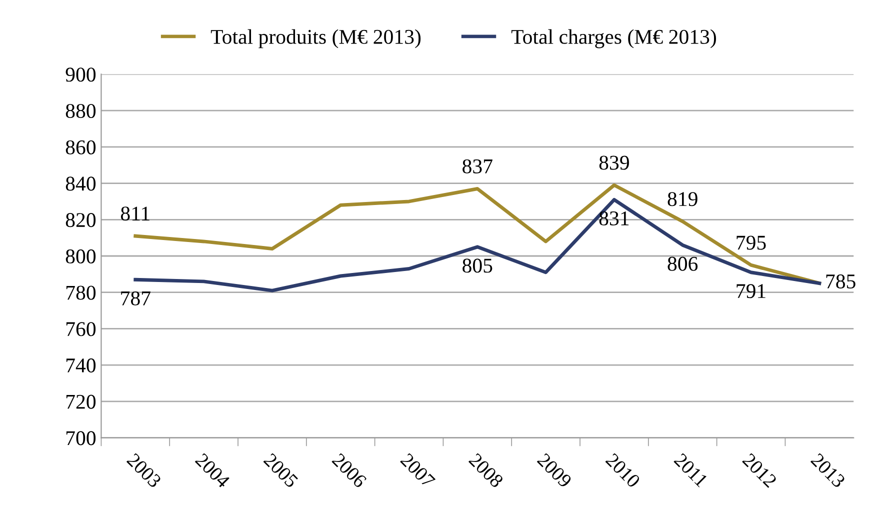 Image resolution: width=880 pixels, height=512 pixels. Describe the element at coordinates (751, 243) in the screenshot. I see `data-label: 795` at that location.